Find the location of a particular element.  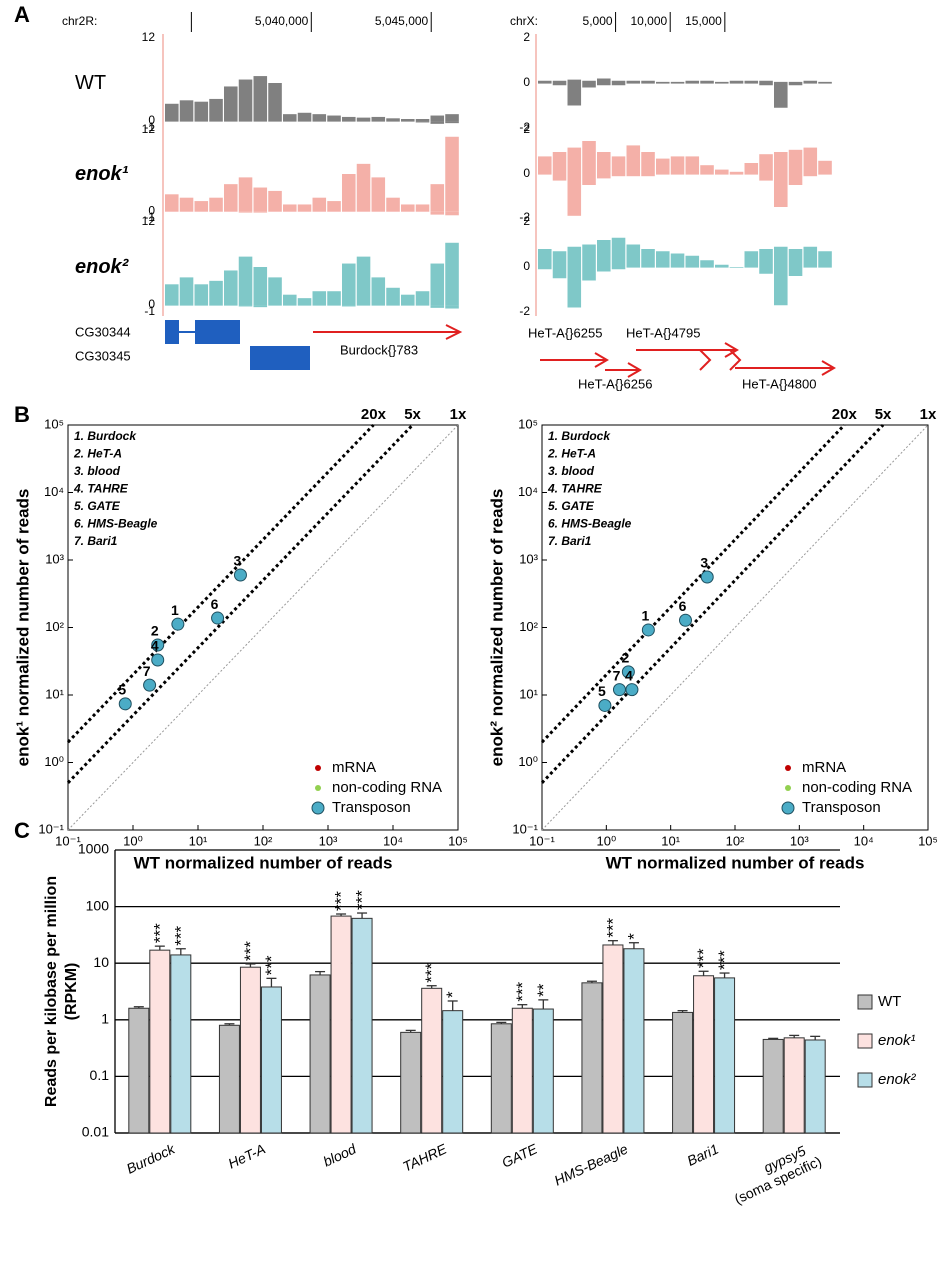

panel-letter: C is located at coordinates (22, 830).